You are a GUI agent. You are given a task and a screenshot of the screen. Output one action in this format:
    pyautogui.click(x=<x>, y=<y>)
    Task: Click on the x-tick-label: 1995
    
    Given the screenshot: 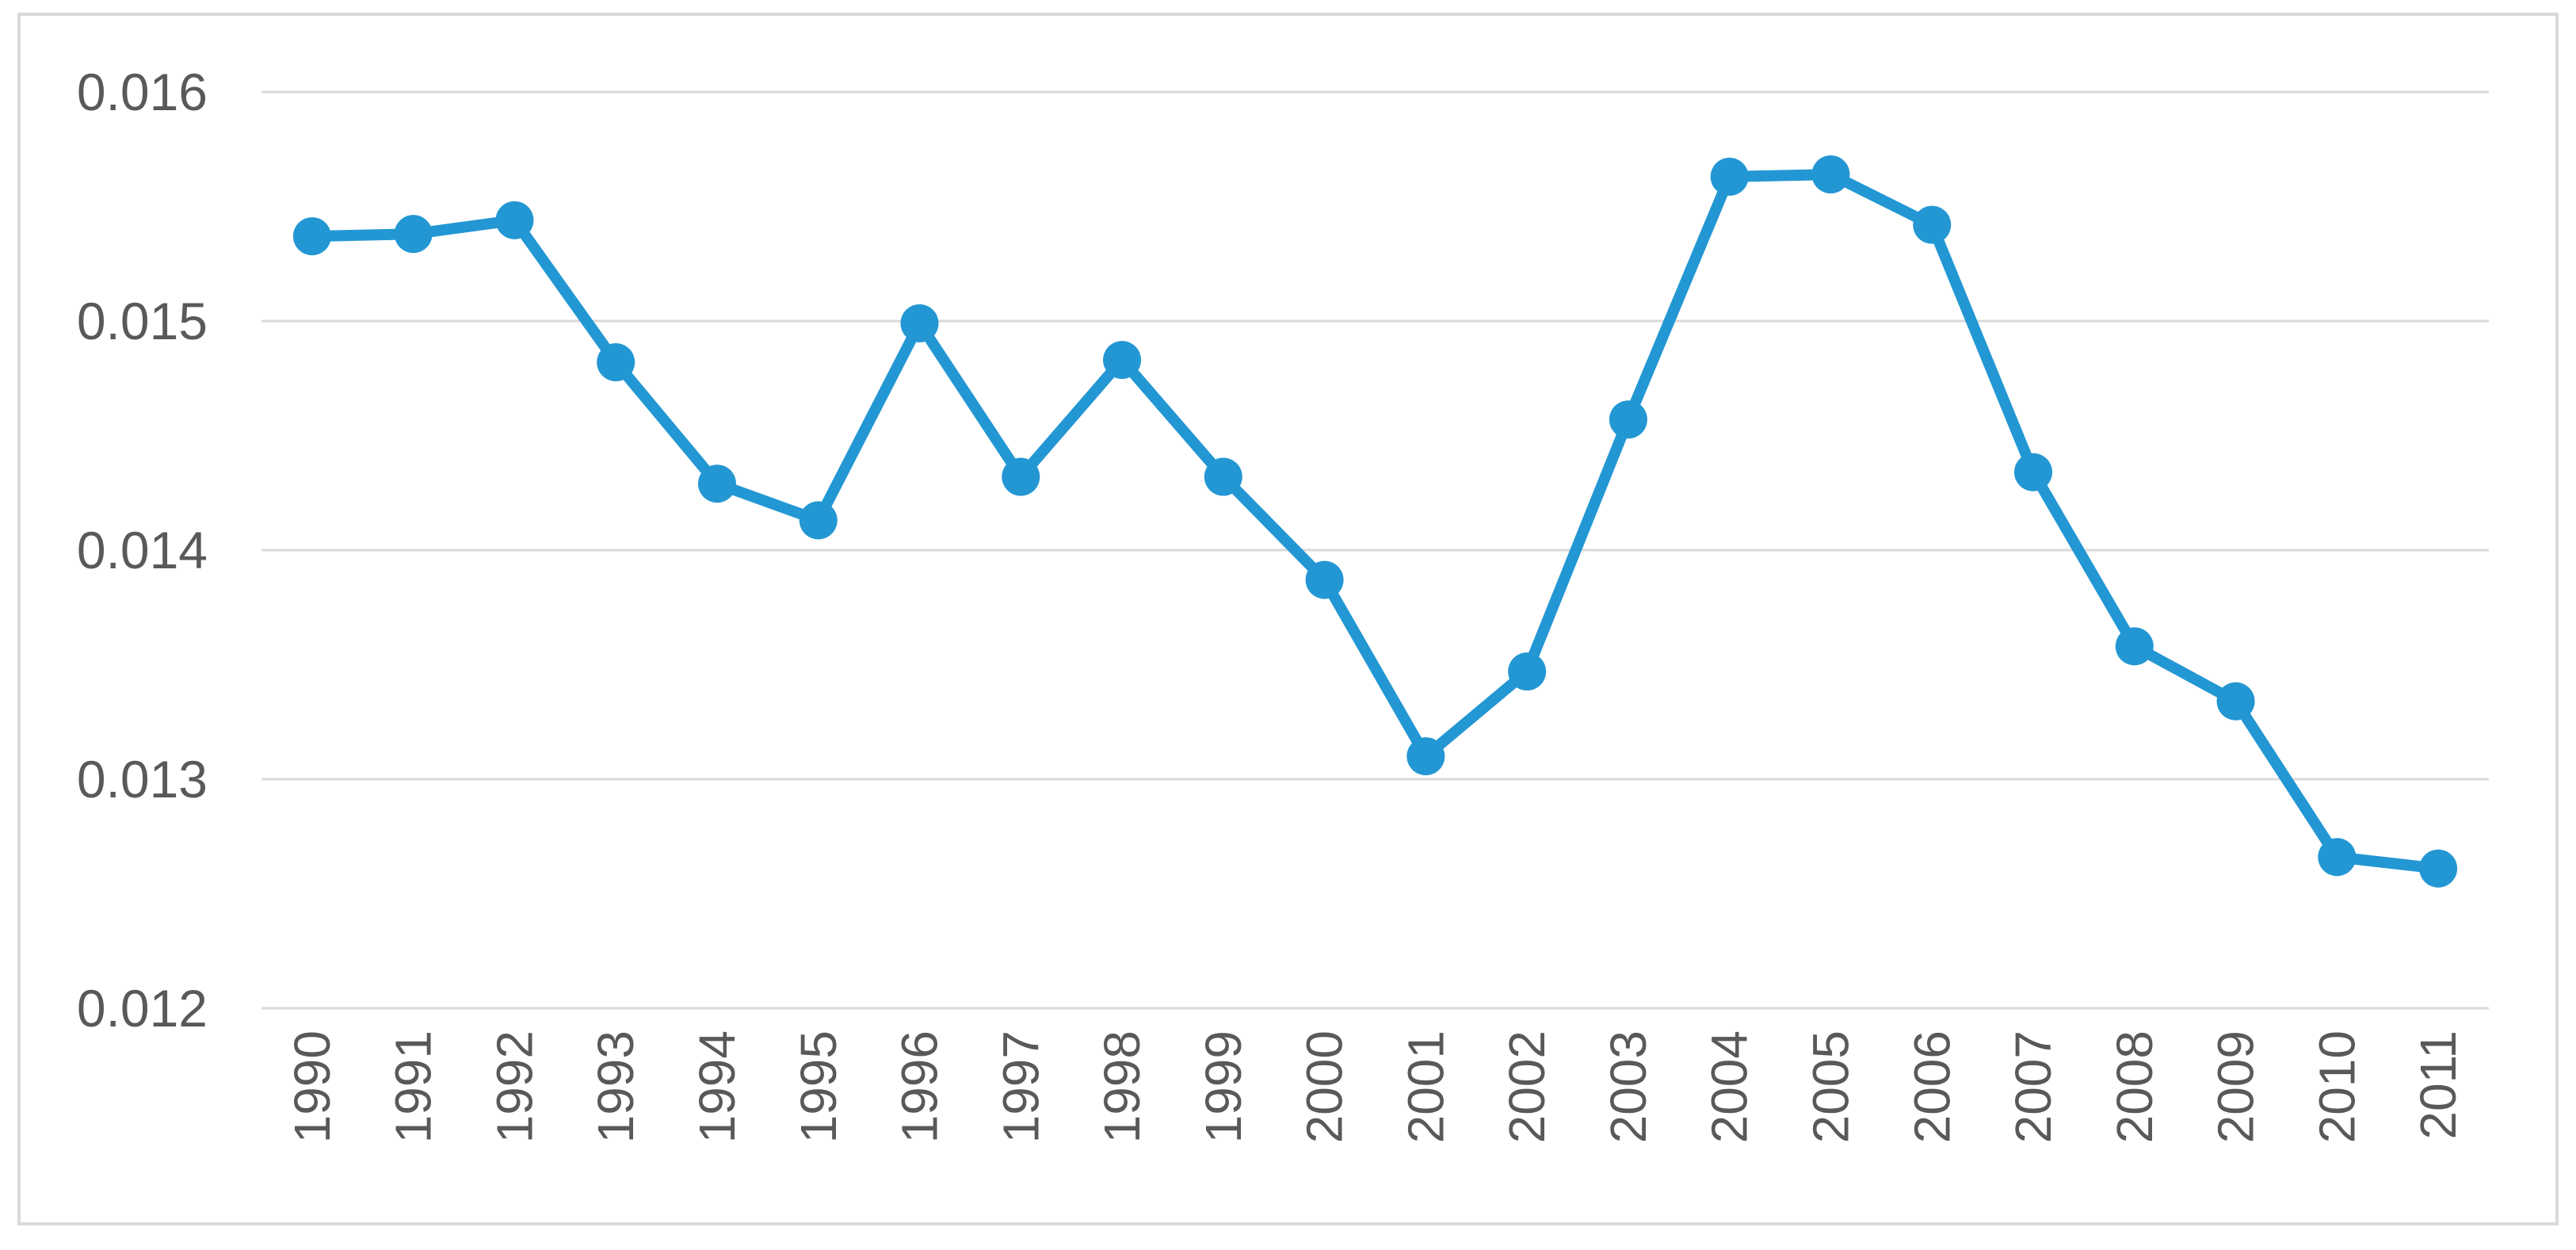 What is the action you would take?
    pyautogui.click(x=818, y=1086)
    